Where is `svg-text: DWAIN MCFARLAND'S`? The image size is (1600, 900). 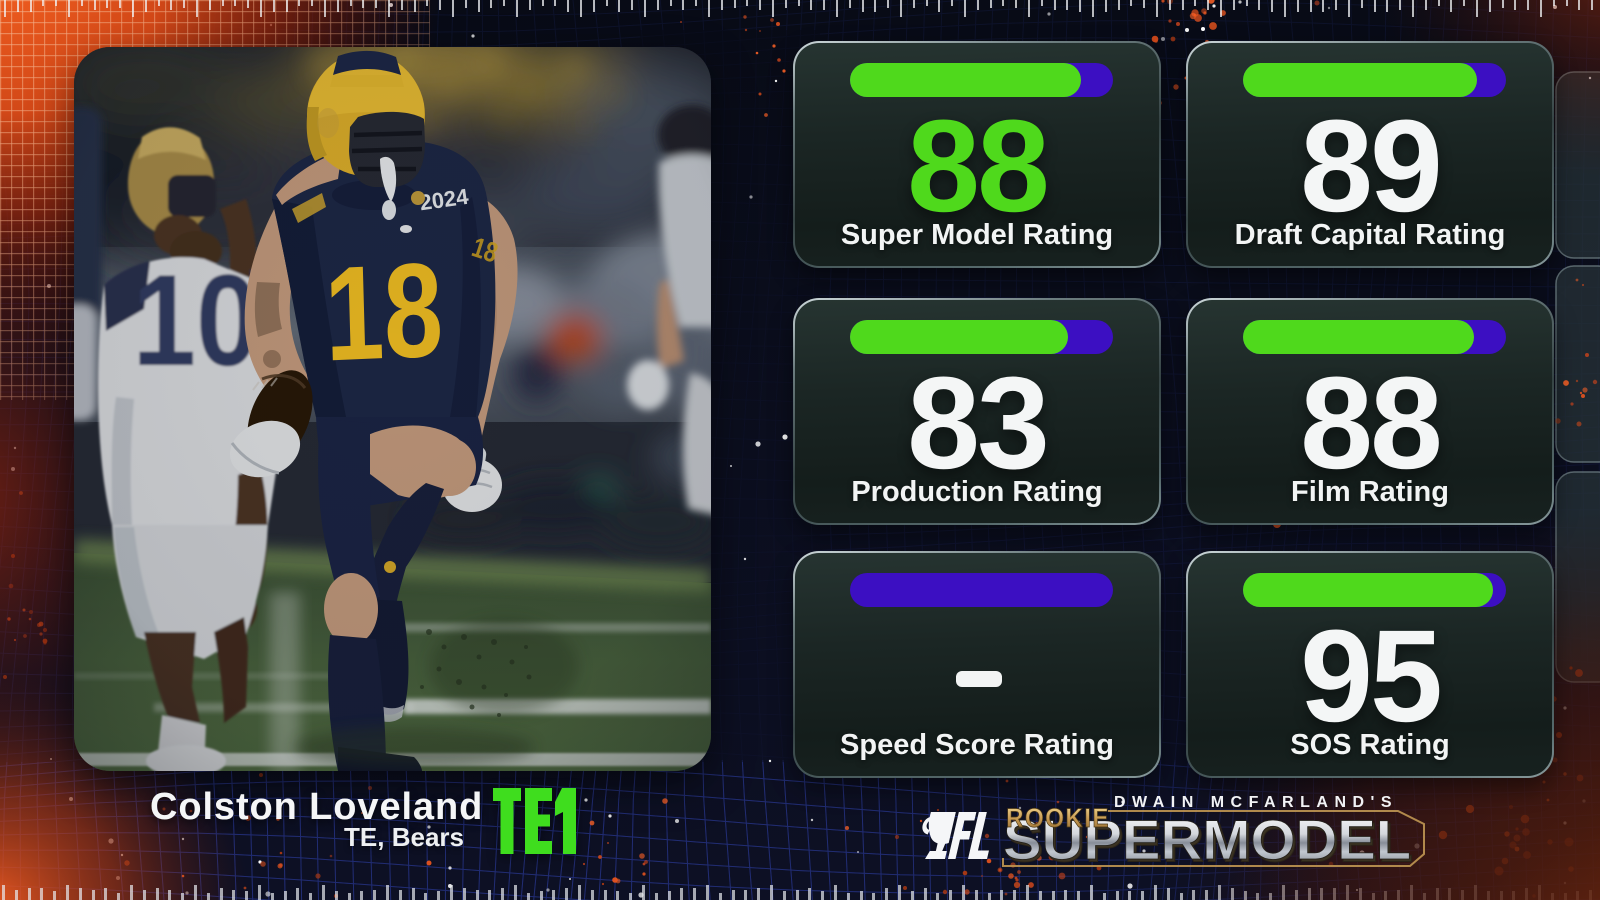 svg-text: DWAIN MCFARLAND'S is located at coordinates (1256, 802).